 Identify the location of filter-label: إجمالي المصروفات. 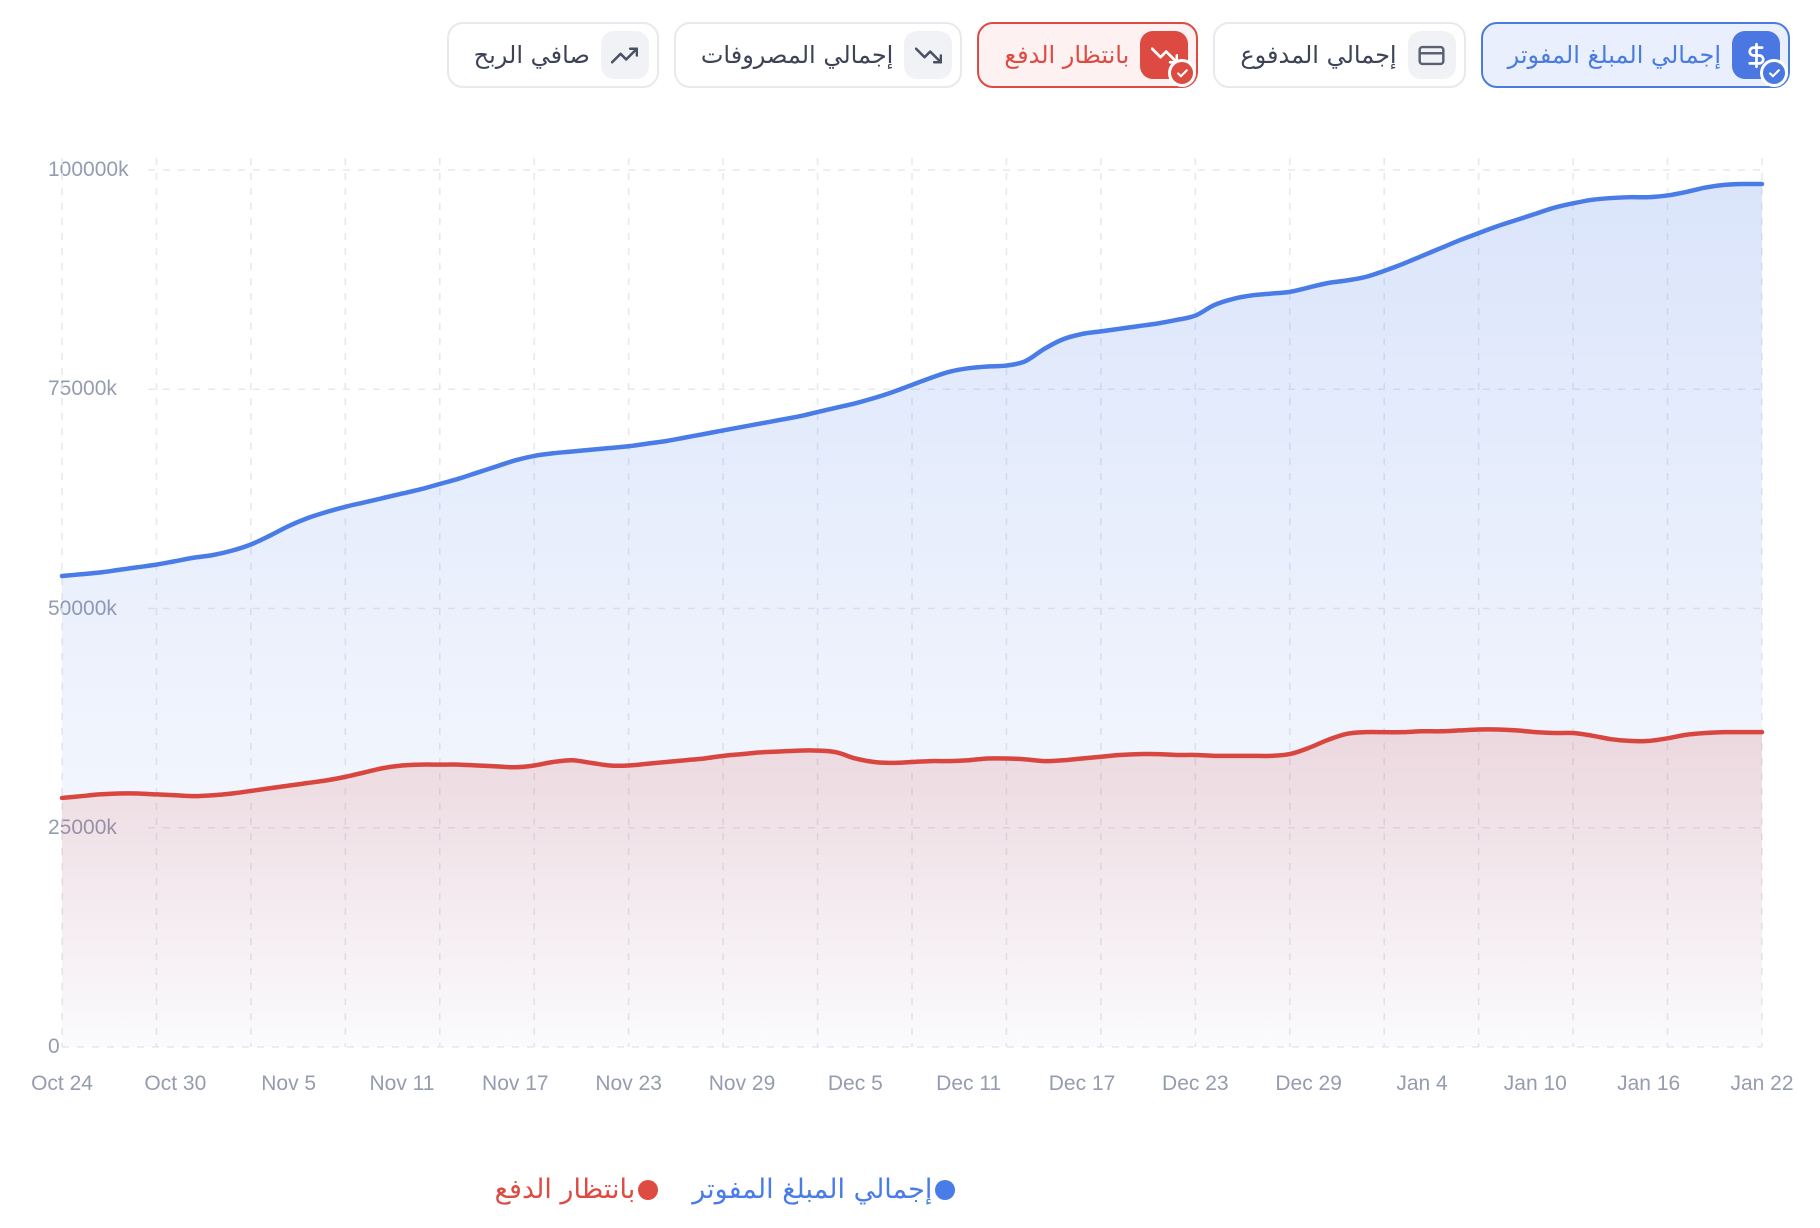
(797, 55).